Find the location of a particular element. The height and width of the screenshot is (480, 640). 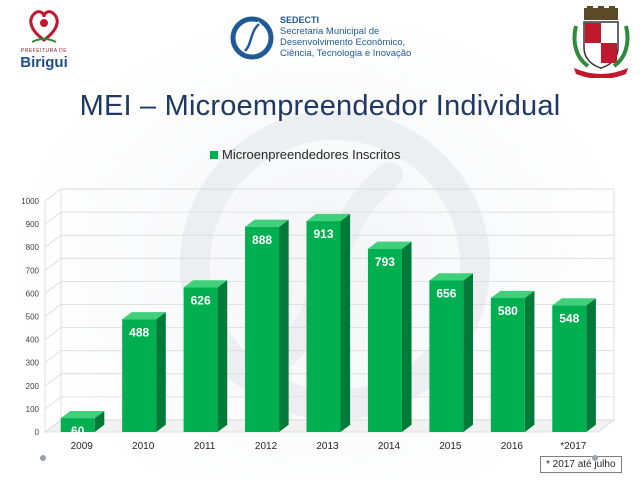

data-label: 580 is located at coordinates (508, 311).